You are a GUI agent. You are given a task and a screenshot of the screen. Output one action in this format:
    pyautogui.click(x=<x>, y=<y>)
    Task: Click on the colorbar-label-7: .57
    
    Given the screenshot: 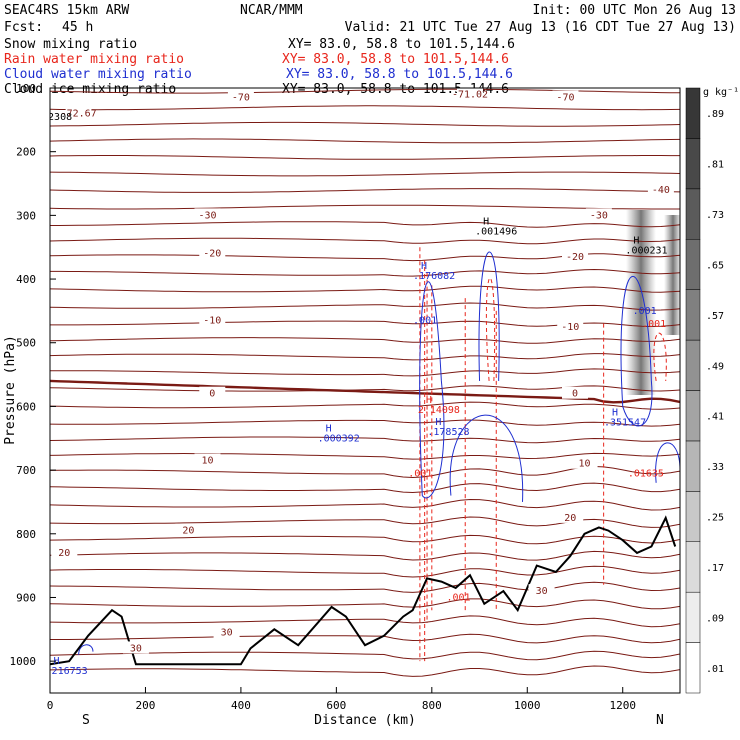 What is the action you would take?
    pyautogui.click(x=715, y=316)
    